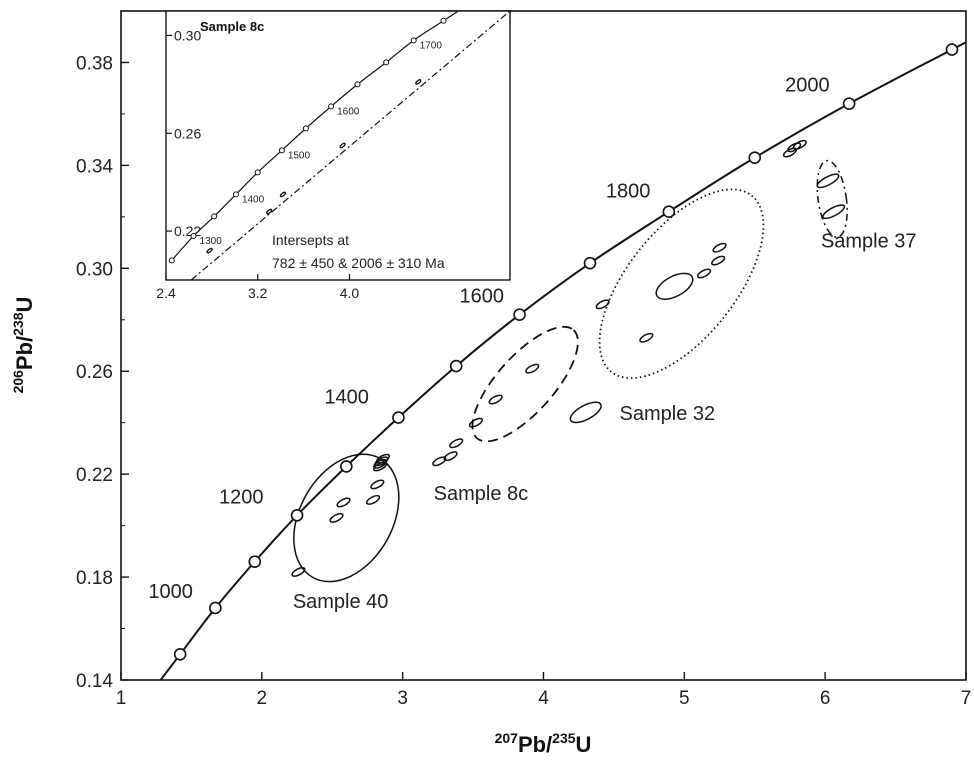  Describe the element at coordinates (481, 494) in the screenshot. I see `sample-label: Sample 8c` at that location.